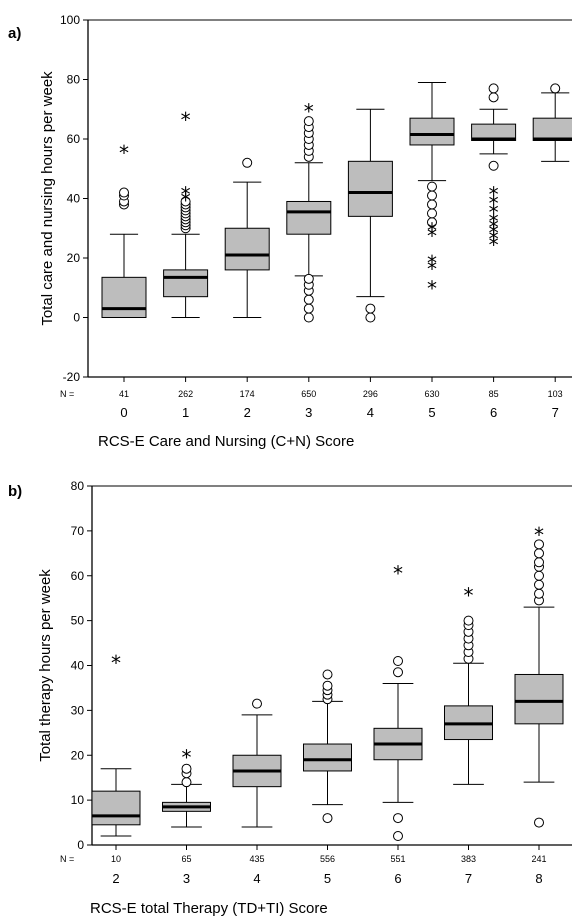 This screenshot has width=572, height=921. What do you see at coordinates (78, 531) in the screenshot?
I see `y-tick-label: 70` at bounding box center [78, 531].